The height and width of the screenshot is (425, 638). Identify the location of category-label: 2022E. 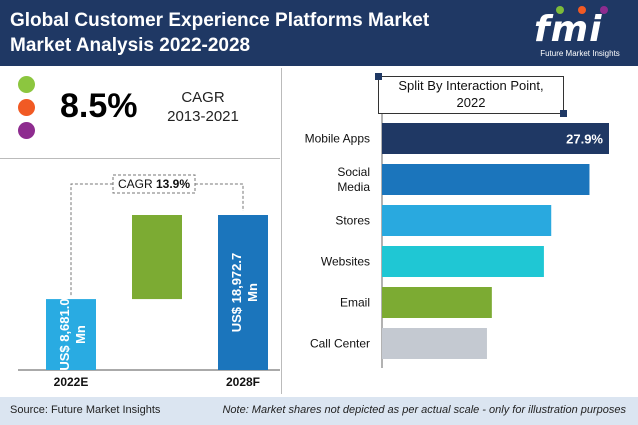
(71, 382).